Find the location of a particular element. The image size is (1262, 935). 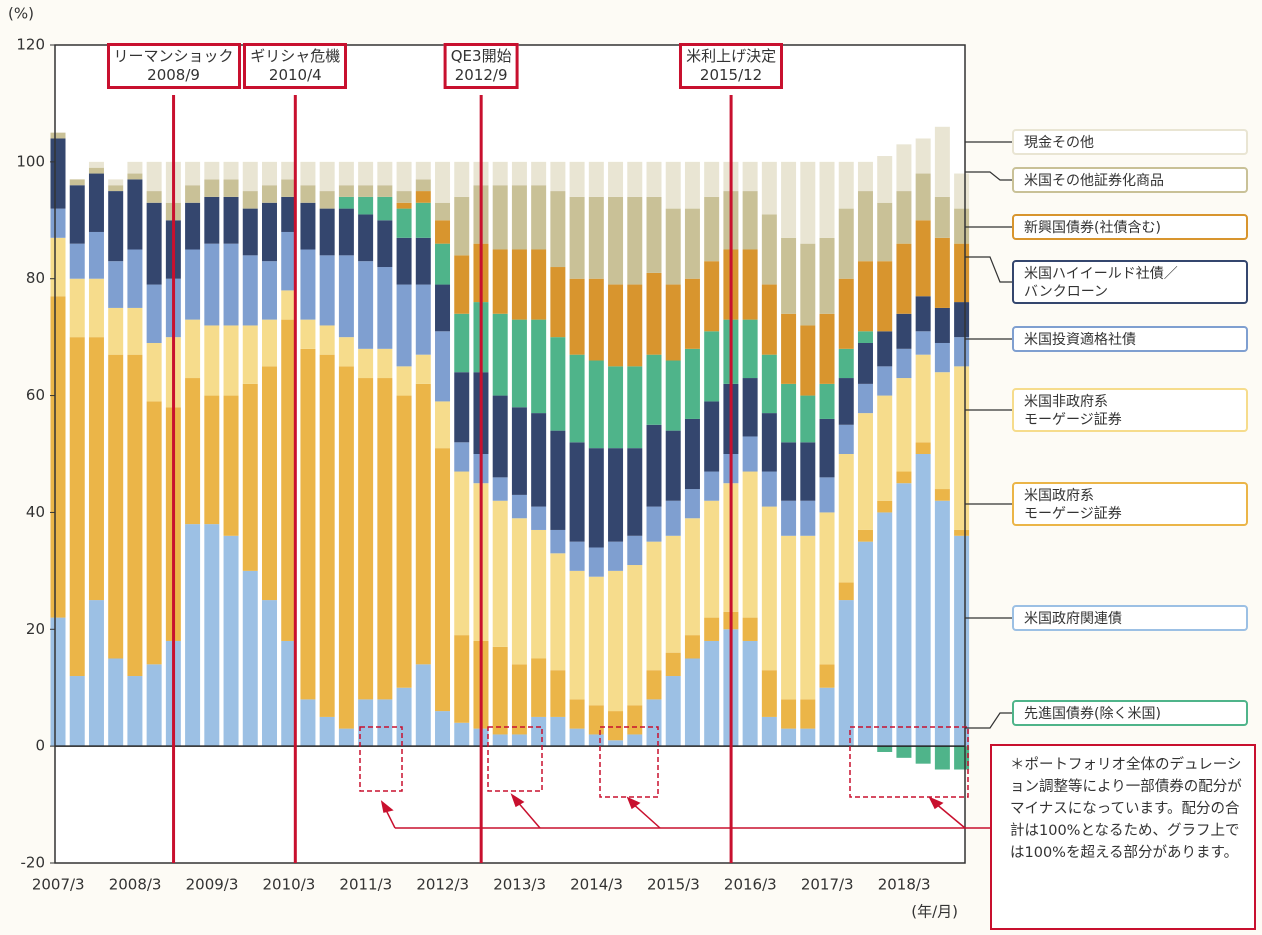

x-axis-label: (年/月) is located at coordinates (934, 912).